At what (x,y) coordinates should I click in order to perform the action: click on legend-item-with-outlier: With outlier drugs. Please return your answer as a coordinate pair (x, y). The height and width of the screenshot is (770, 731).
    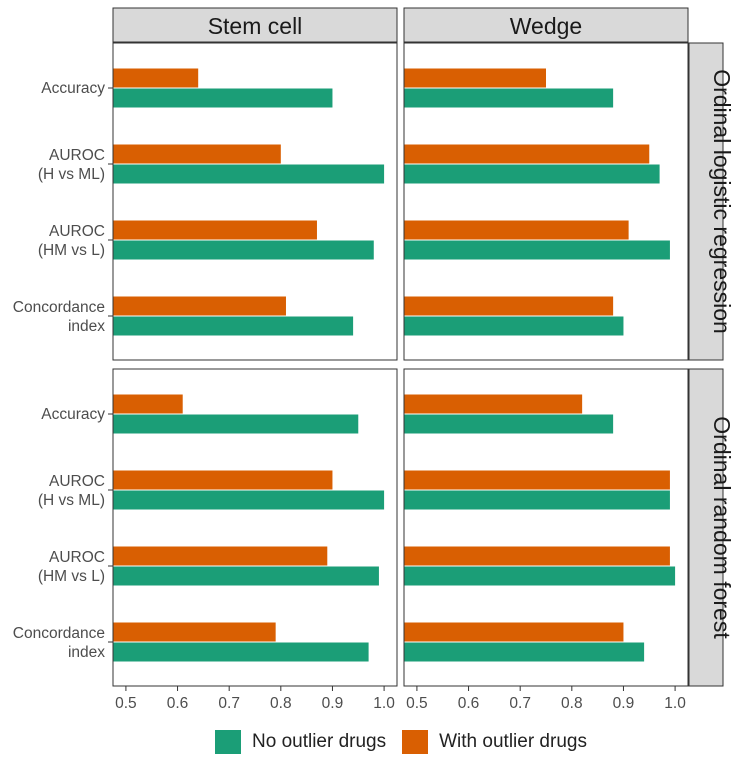
    Looking at the image, I should click on (494, 742).